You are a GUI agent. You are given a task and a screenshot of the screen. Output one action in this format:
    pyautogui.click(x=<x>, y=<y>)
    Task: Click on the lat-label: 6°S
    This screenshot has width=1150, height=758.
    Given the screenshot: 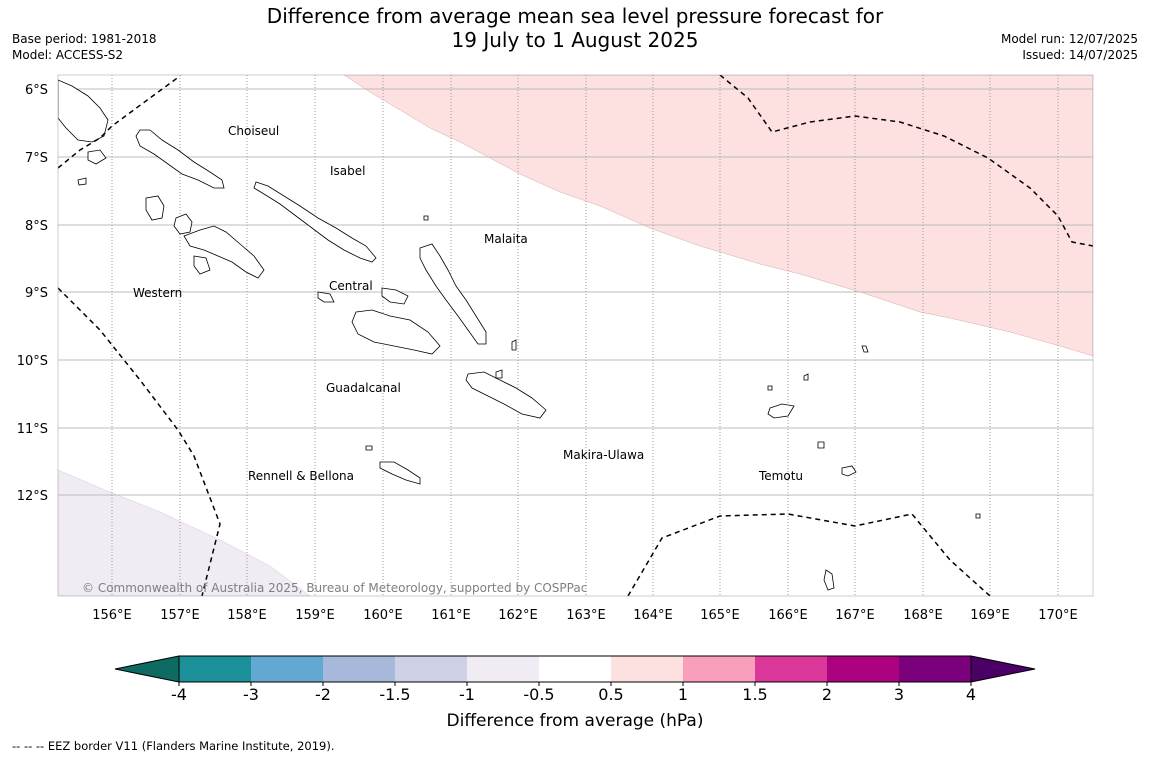 What is the action you would take?
    pyautogui.click(x=36, y=90)
    